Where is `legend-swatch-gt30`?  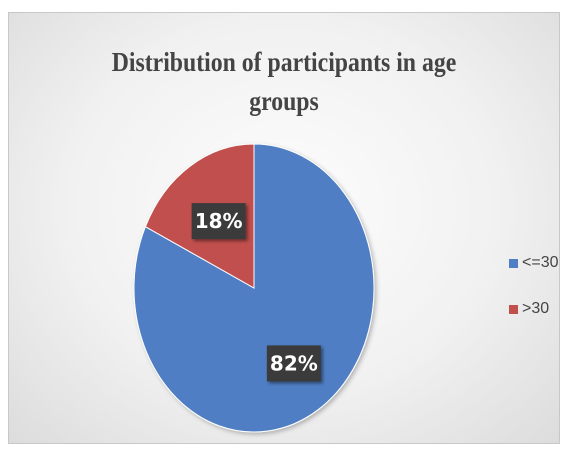
legend-swatch-gt30 is located at coordinates (513, 309).